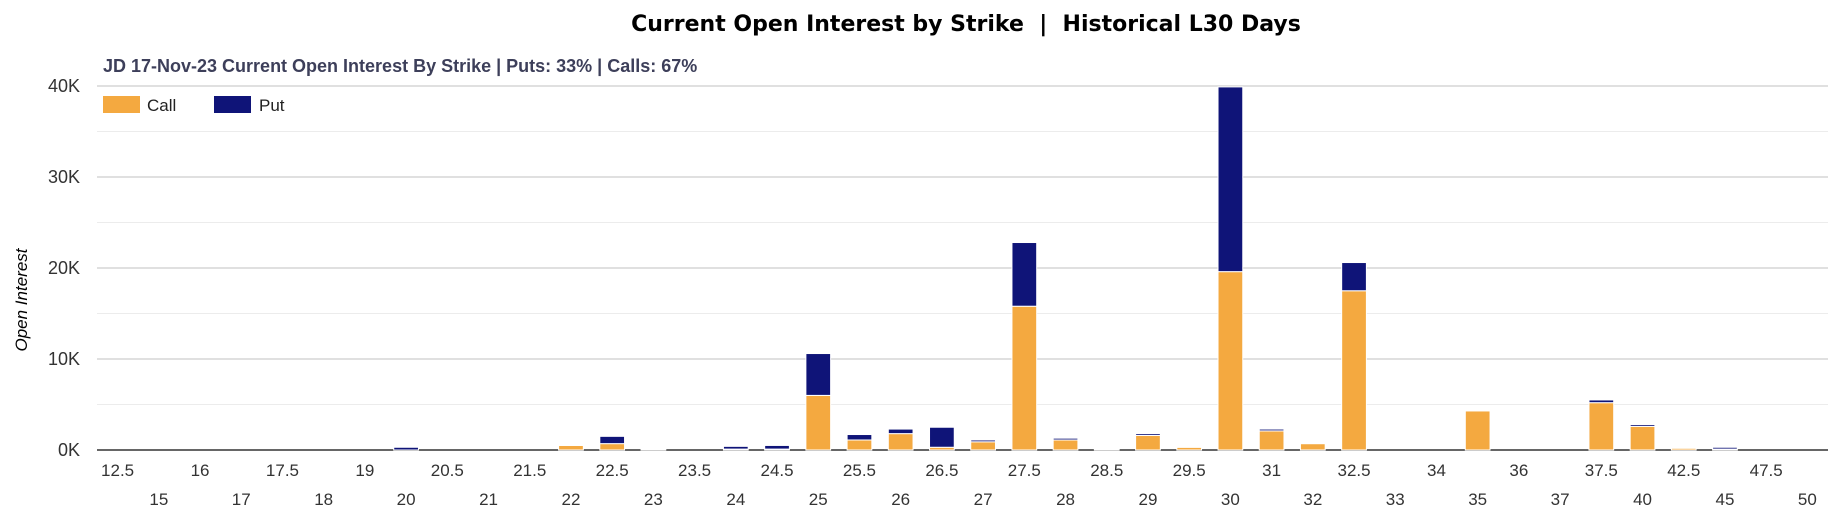 The image size is (1840, 512). I want to click on x-tick-label: 30, so click(1230, 499).